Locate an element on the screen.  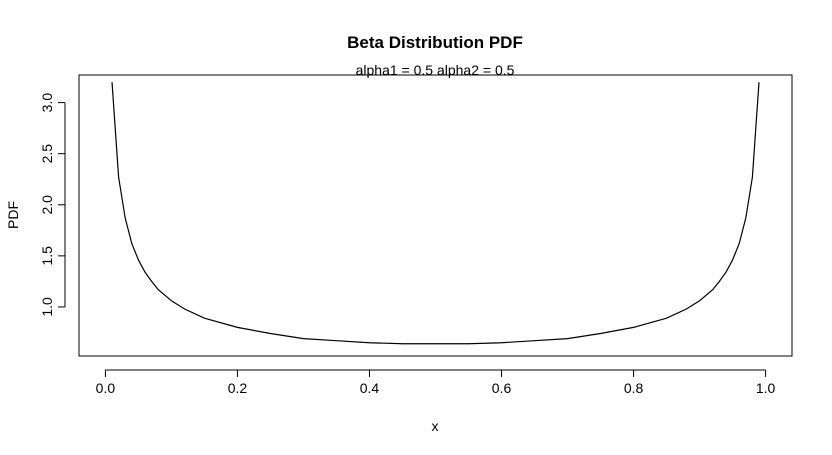
y-axis-label: PDF is located at coordinates (13, 215).